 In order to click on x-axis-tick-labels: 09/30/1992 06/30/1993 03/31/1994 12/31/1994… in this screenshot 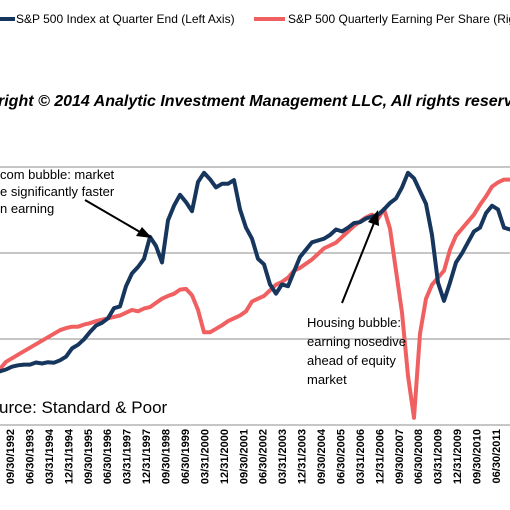, I will do `click(254, 456)`.